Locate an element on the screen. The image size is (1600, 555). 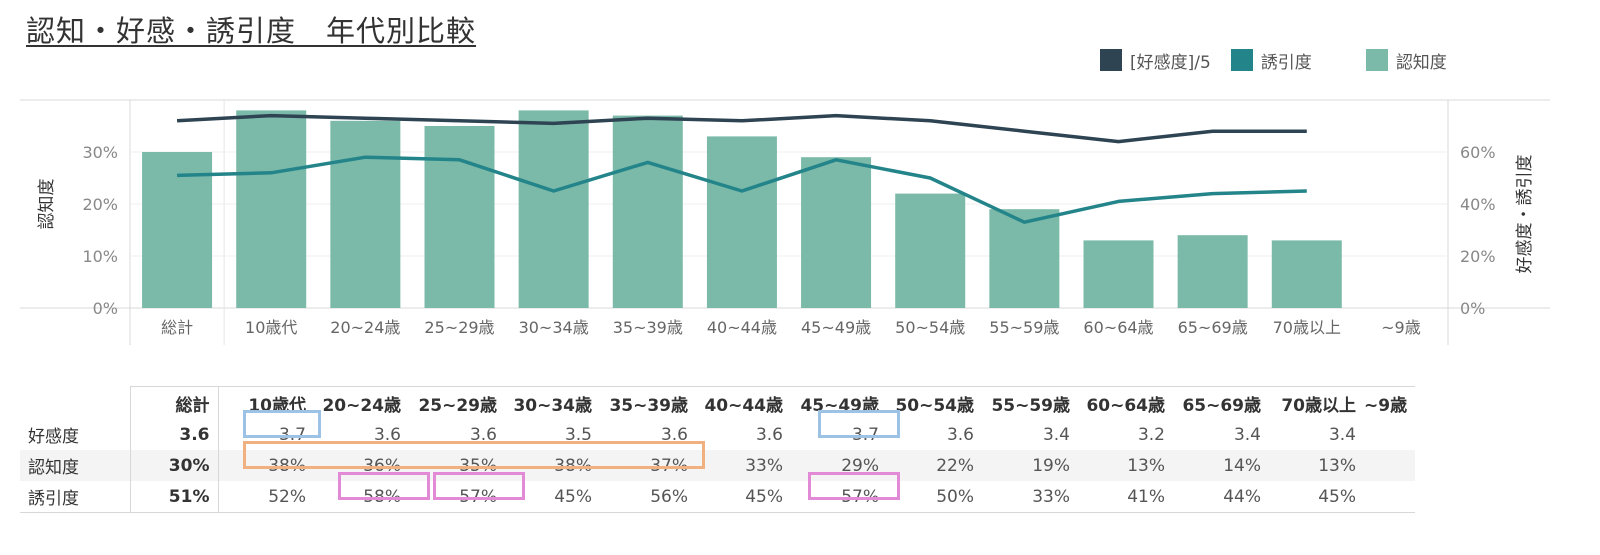
table-cell: 3.7 is located at coordinates (865, 434).